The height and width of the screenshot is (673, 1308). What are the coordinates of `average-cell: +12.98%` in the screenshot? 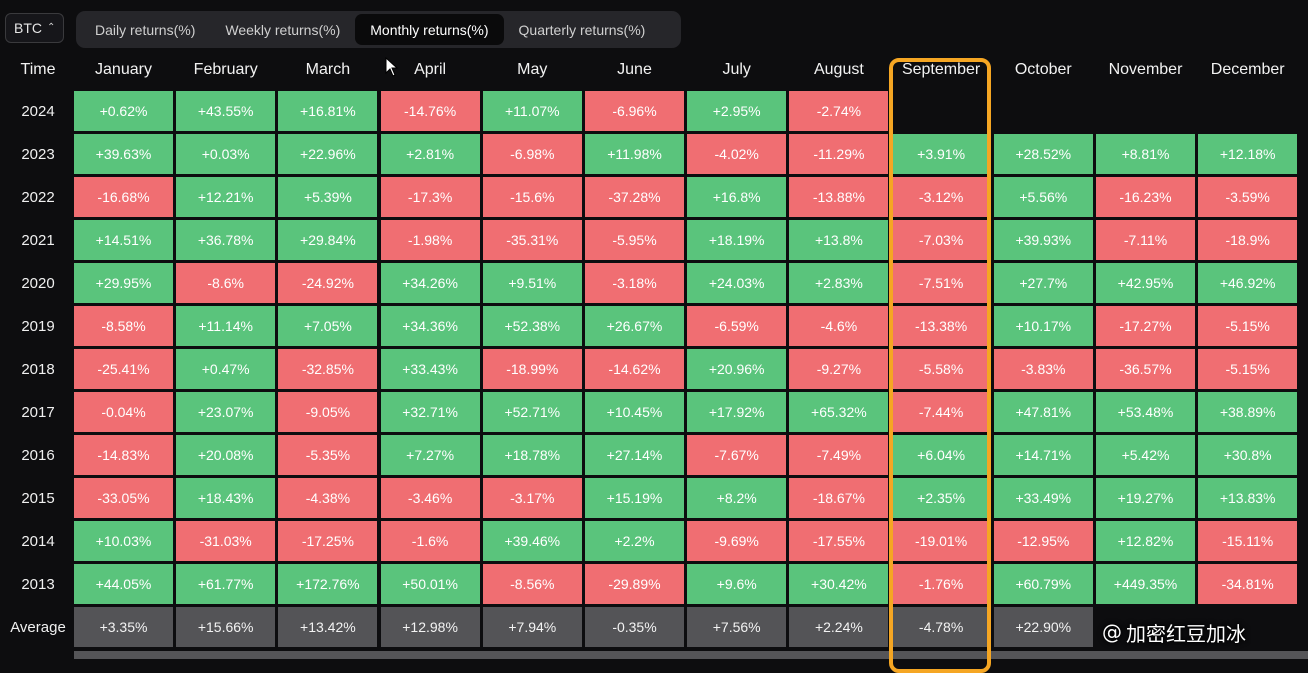 It's located at (430, 627).